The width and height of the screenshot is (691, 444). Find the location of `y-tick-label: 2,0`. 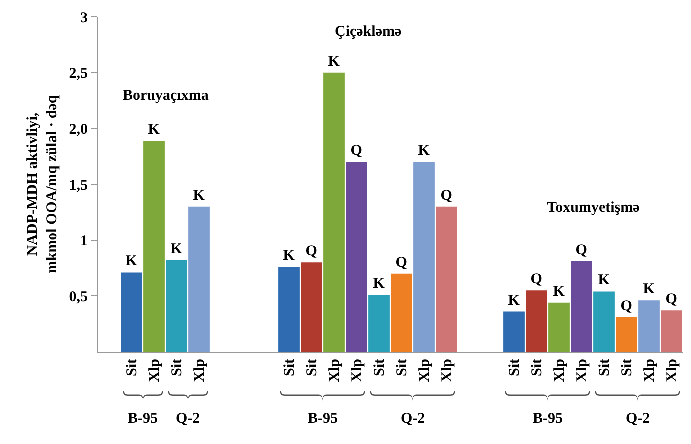

y-tick-label: 2,0 is located at coordinates (78, 130).